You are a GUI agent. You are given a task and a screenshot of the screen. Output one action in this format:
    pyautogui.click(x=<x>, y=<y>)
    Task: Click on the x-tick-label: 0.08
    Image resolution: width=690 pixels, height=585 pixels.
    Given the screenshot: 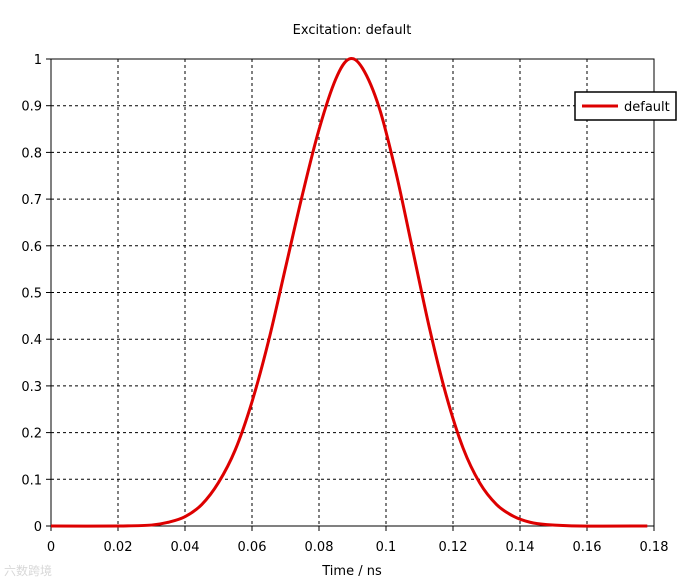 What is the action you would take?
    pyautogui.click(x=319, y=547)
    